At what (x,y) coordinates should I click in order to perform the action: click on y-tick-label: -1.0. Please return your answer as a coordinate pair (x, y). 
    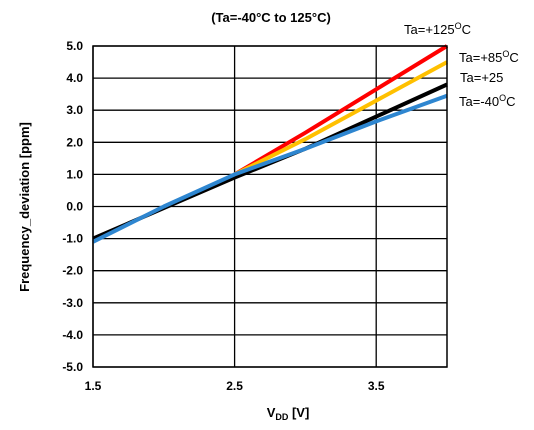
    Looking at the image, I should click on (72, 239).